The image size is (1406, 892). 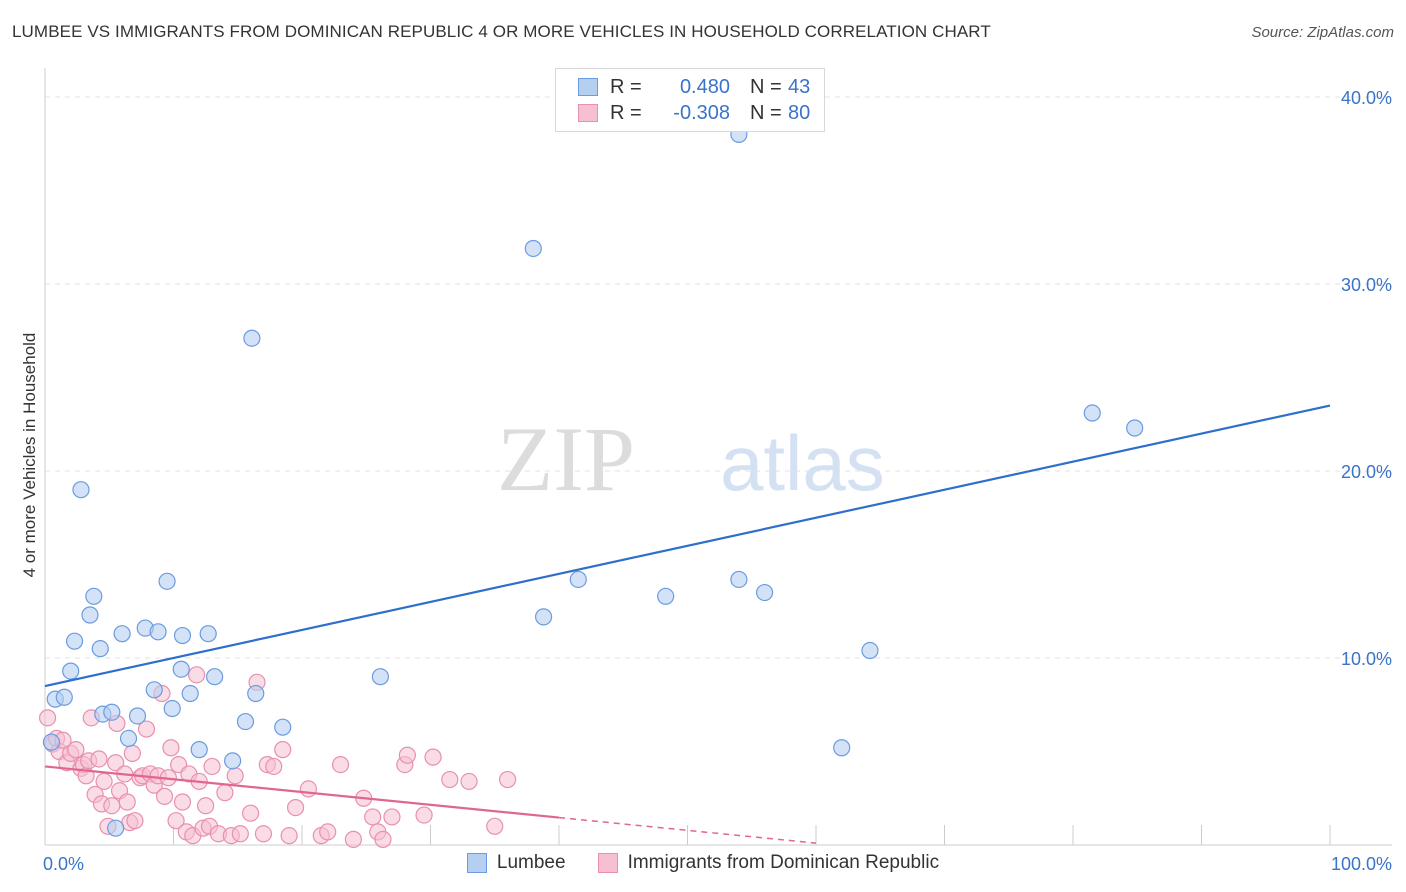 What do you see at coordinates (701, 112) in the screenshot?
I see `legend-r-value: -0.308` at bounding box center [701, 112].